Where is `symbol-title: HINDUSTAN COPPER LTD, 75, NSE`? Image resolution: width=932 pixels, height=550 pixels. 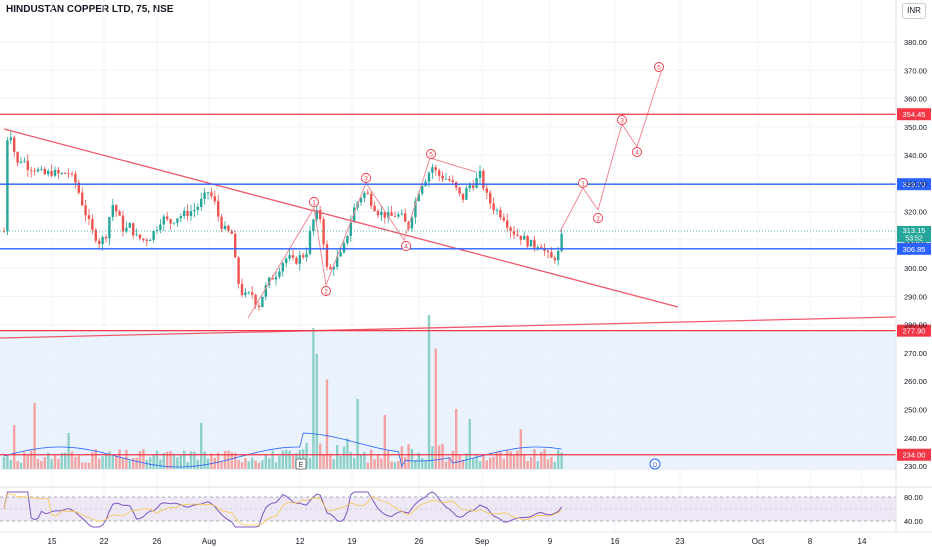 symbol-title: HINDUSTAN COPPER LTD, 75, NSE is located at coordinates (90, 9).